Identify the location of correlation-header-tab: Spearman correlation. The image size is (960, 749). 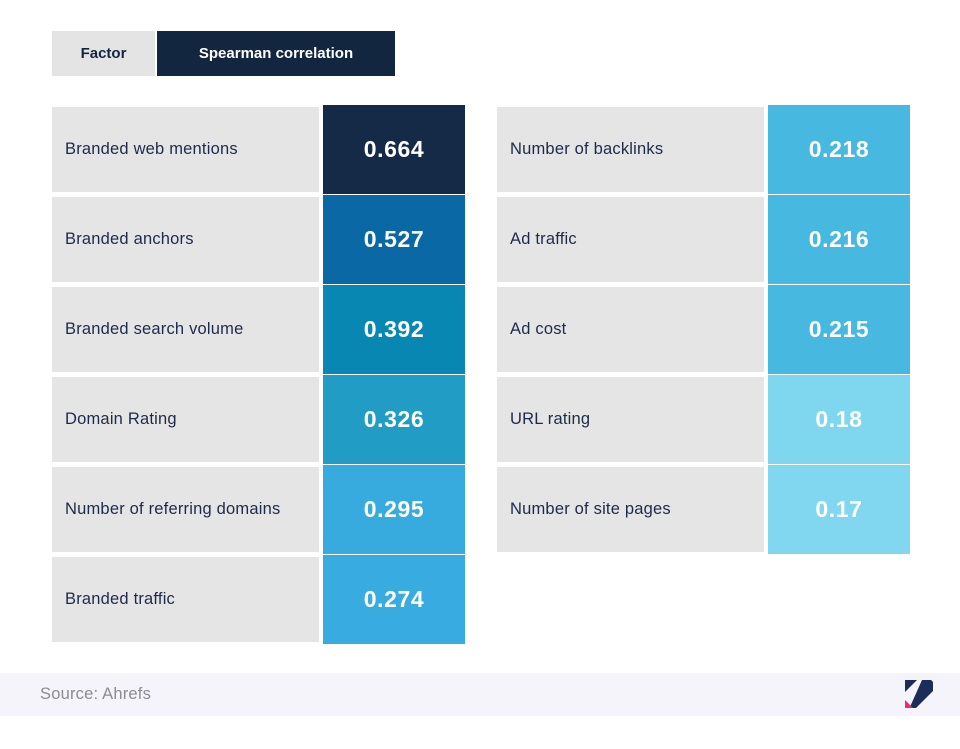
(276, 53).